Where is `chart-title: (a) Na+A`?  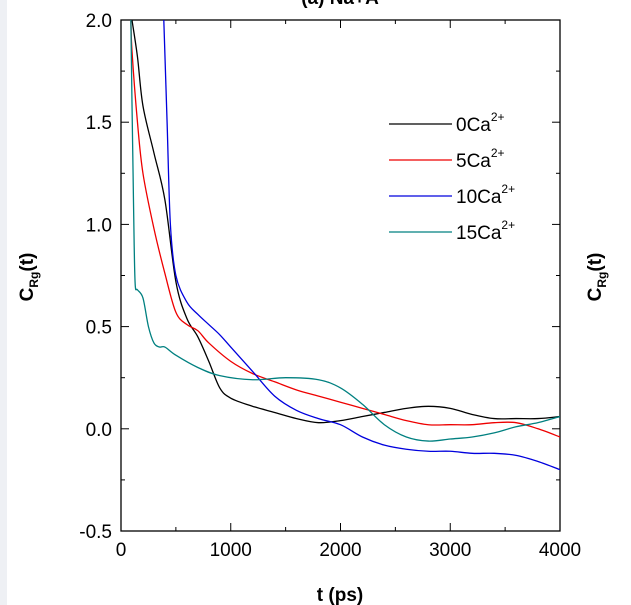 chart-title: (a) Na+A is located at coordinates (340, 4).